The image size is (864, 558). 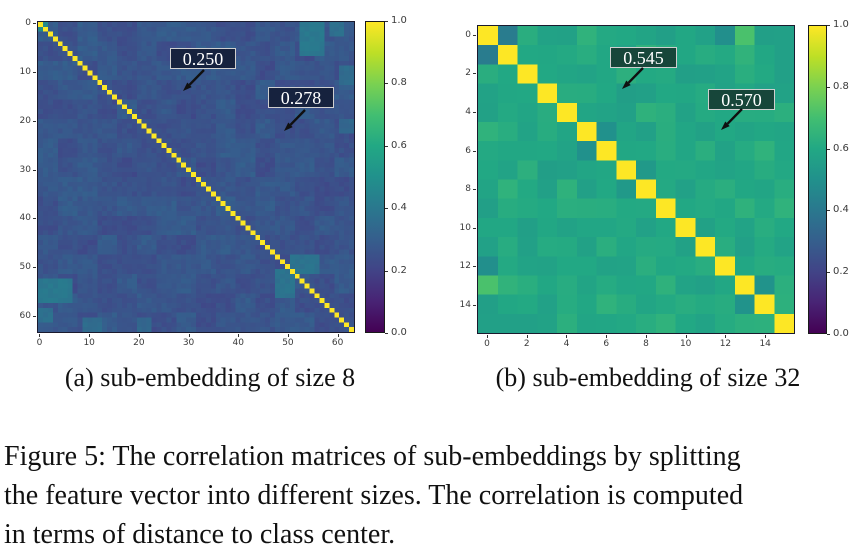 What do you see at coordinates (337, 343) in the screenshot?
I see `x-tick-label: 60` at bounding box center [337, 343].